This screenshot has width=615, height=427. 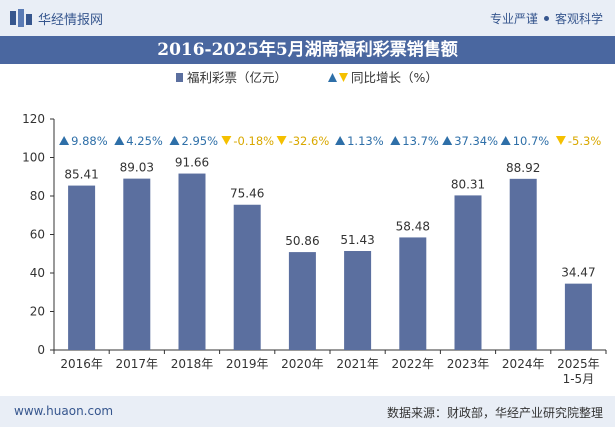 I want to click on x-tick-label: 2020年, so click(x=302, y=364).